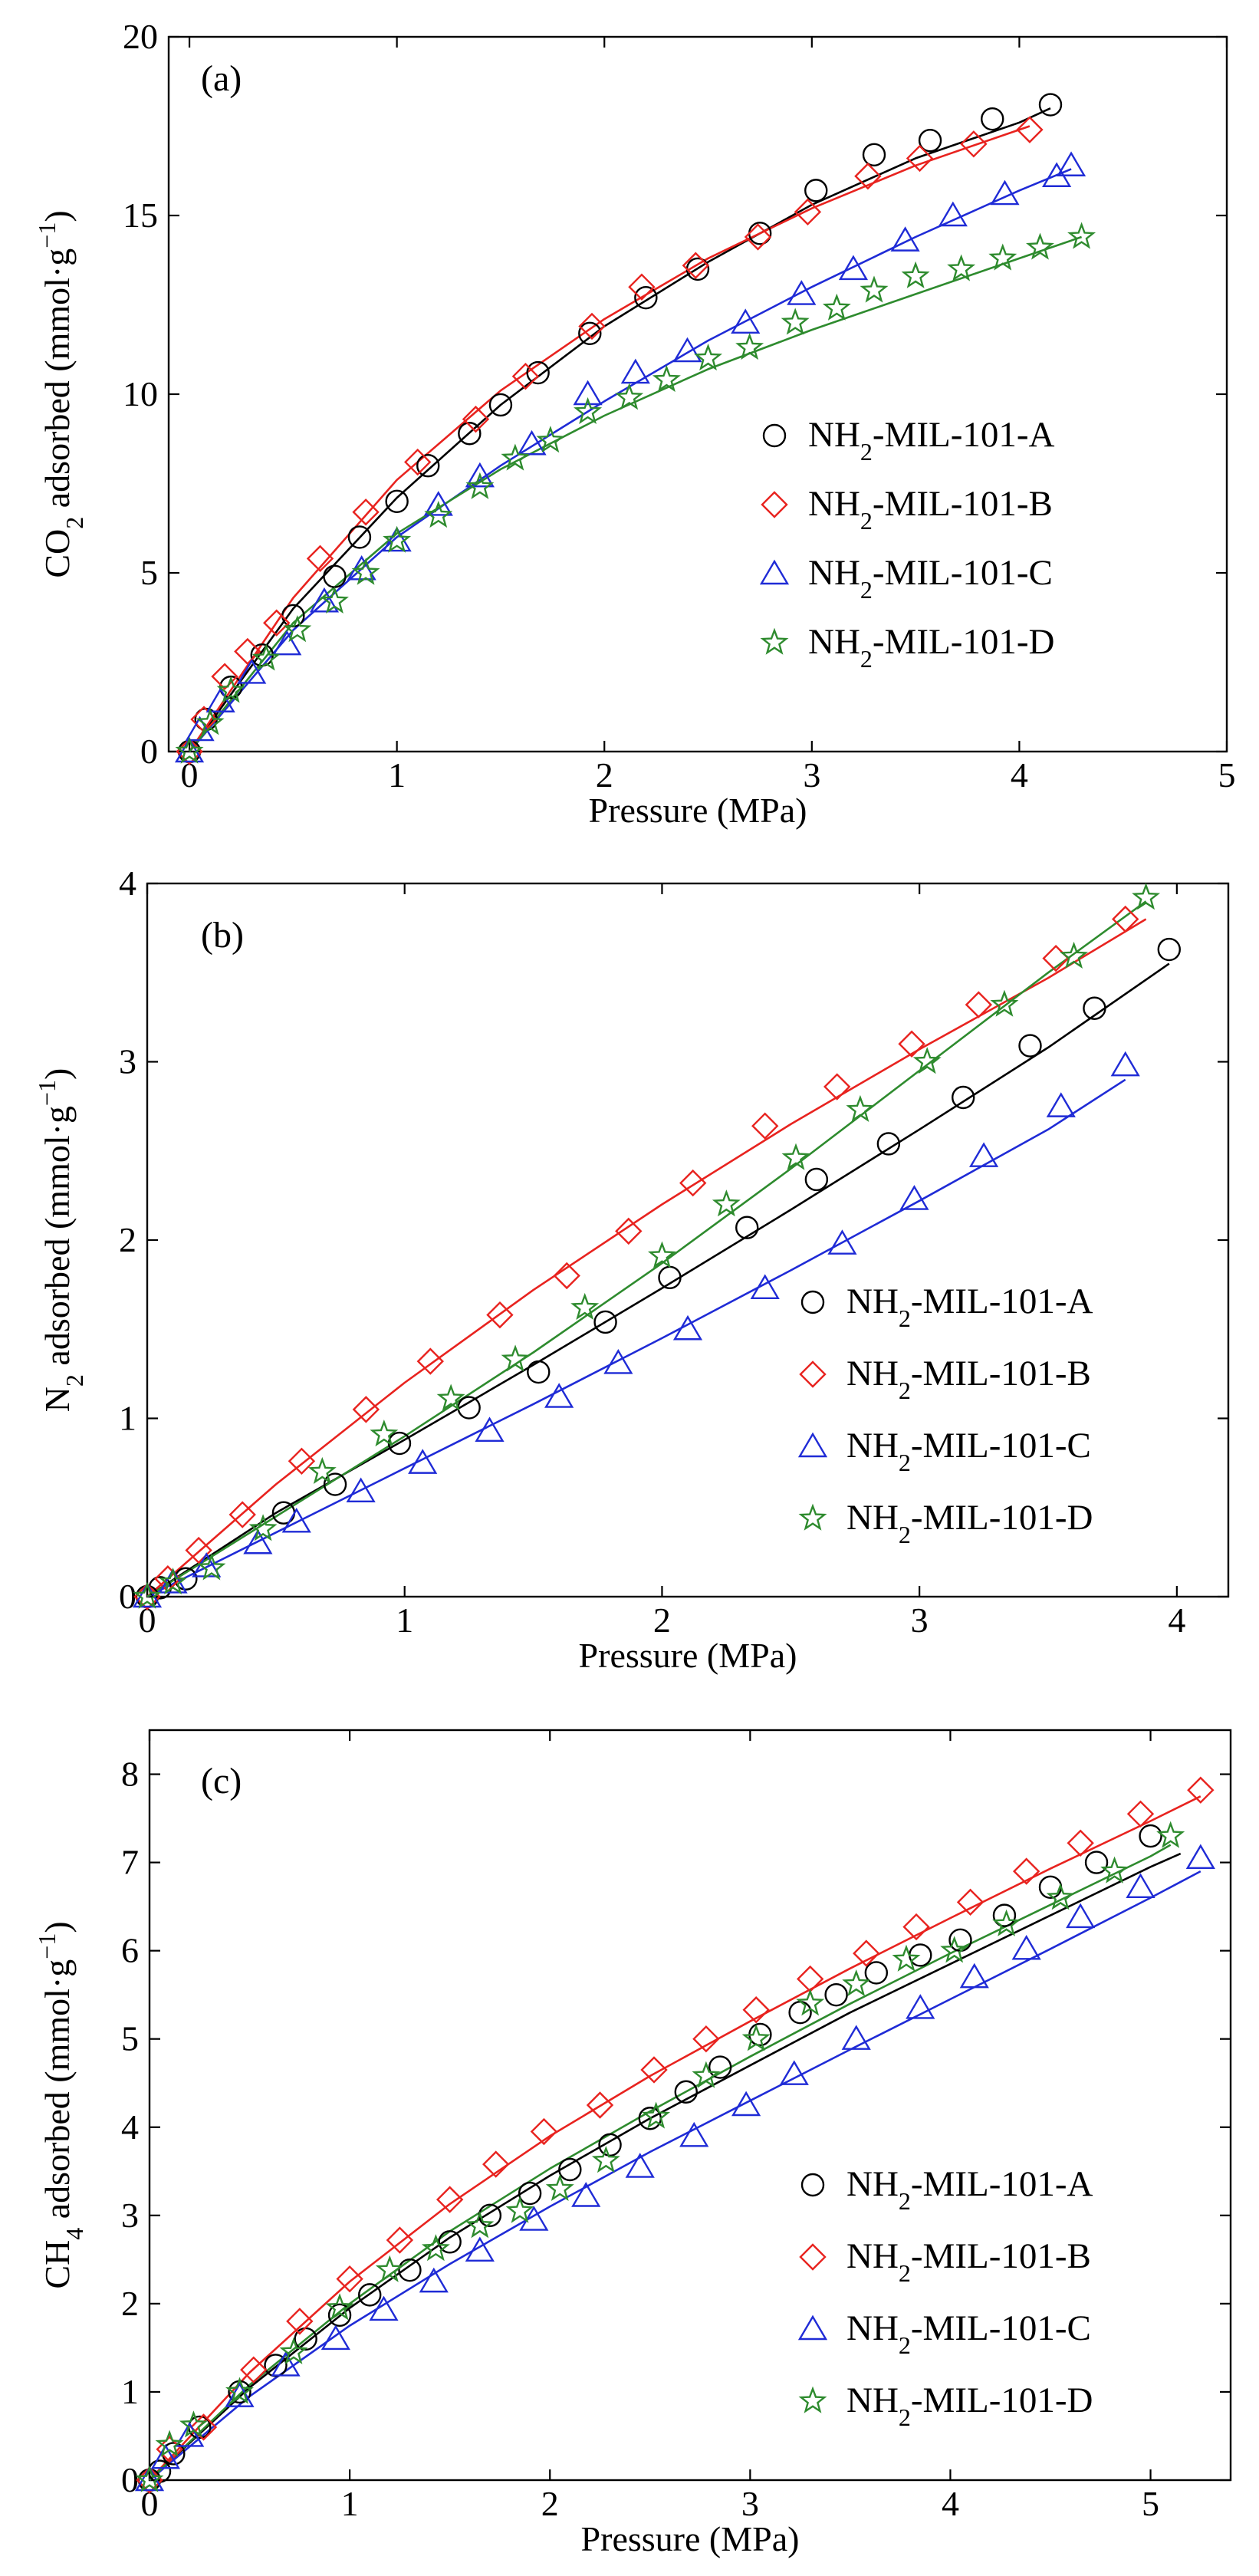  What do you see at coordinates (1227, 775) in the screenshot?
I see `x-tick-label: 5` at bounding box center [1227, 775].